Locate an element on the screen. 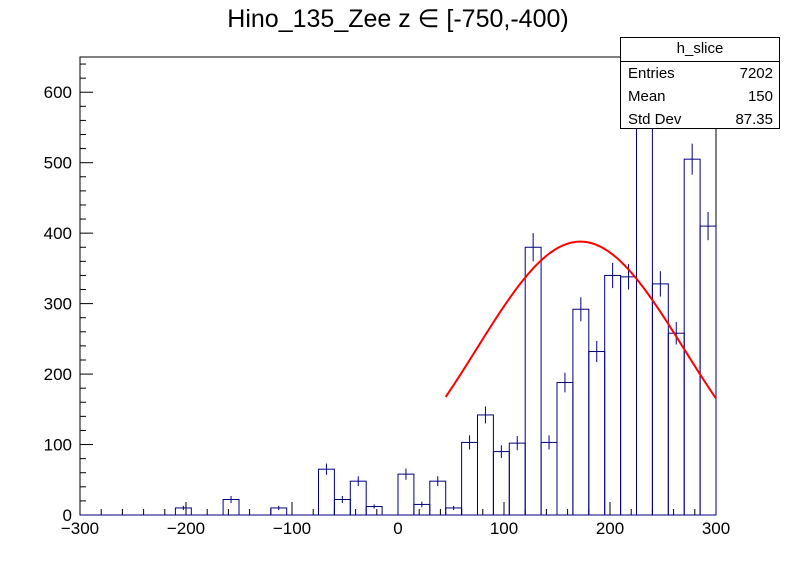 The image size is (796, 572). chart-title: Hino_135_Zee z ∈ [-750,-400) is located at coordinates (398, 19).